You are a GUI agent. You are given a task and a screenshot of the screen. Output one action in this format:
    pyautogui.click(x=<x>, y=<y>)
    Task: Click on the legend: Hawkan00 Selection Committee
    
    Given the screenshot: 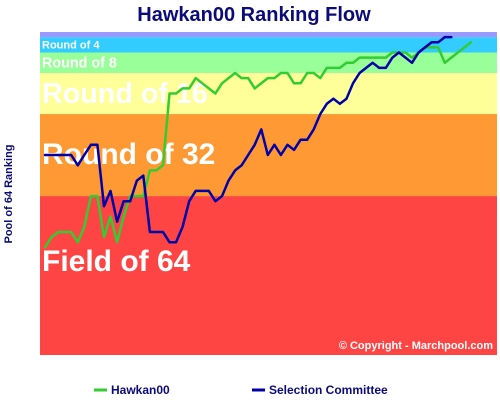 What is the action you would take?
    pyautogui.click(x=241, y=390)
    